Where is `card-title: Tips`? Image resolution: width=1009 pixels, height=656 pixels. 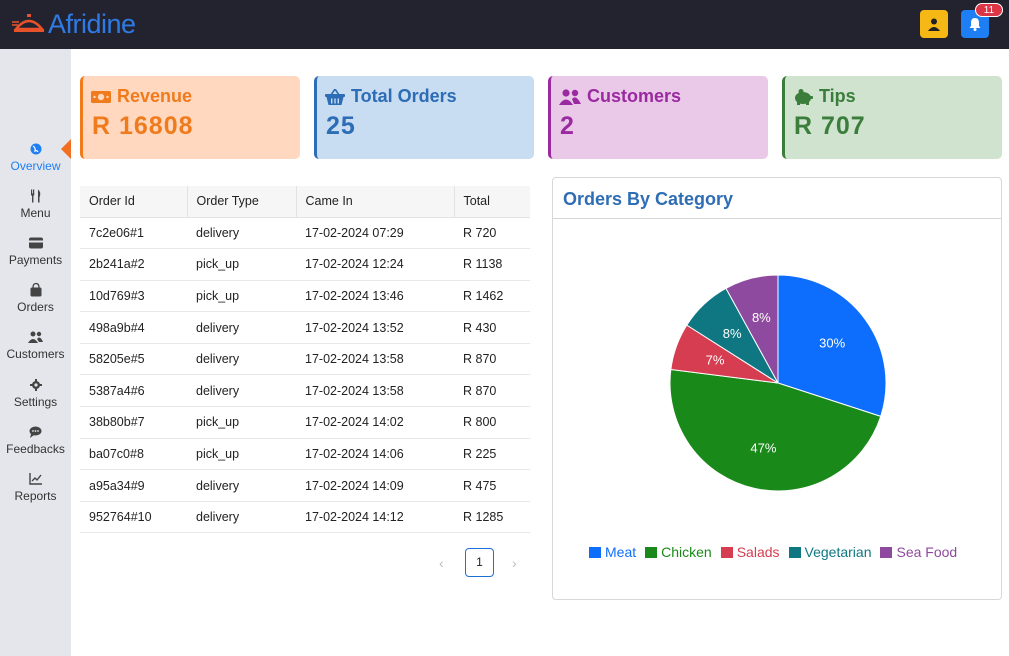
card-title: Tips is located at coordinates (824, 96).